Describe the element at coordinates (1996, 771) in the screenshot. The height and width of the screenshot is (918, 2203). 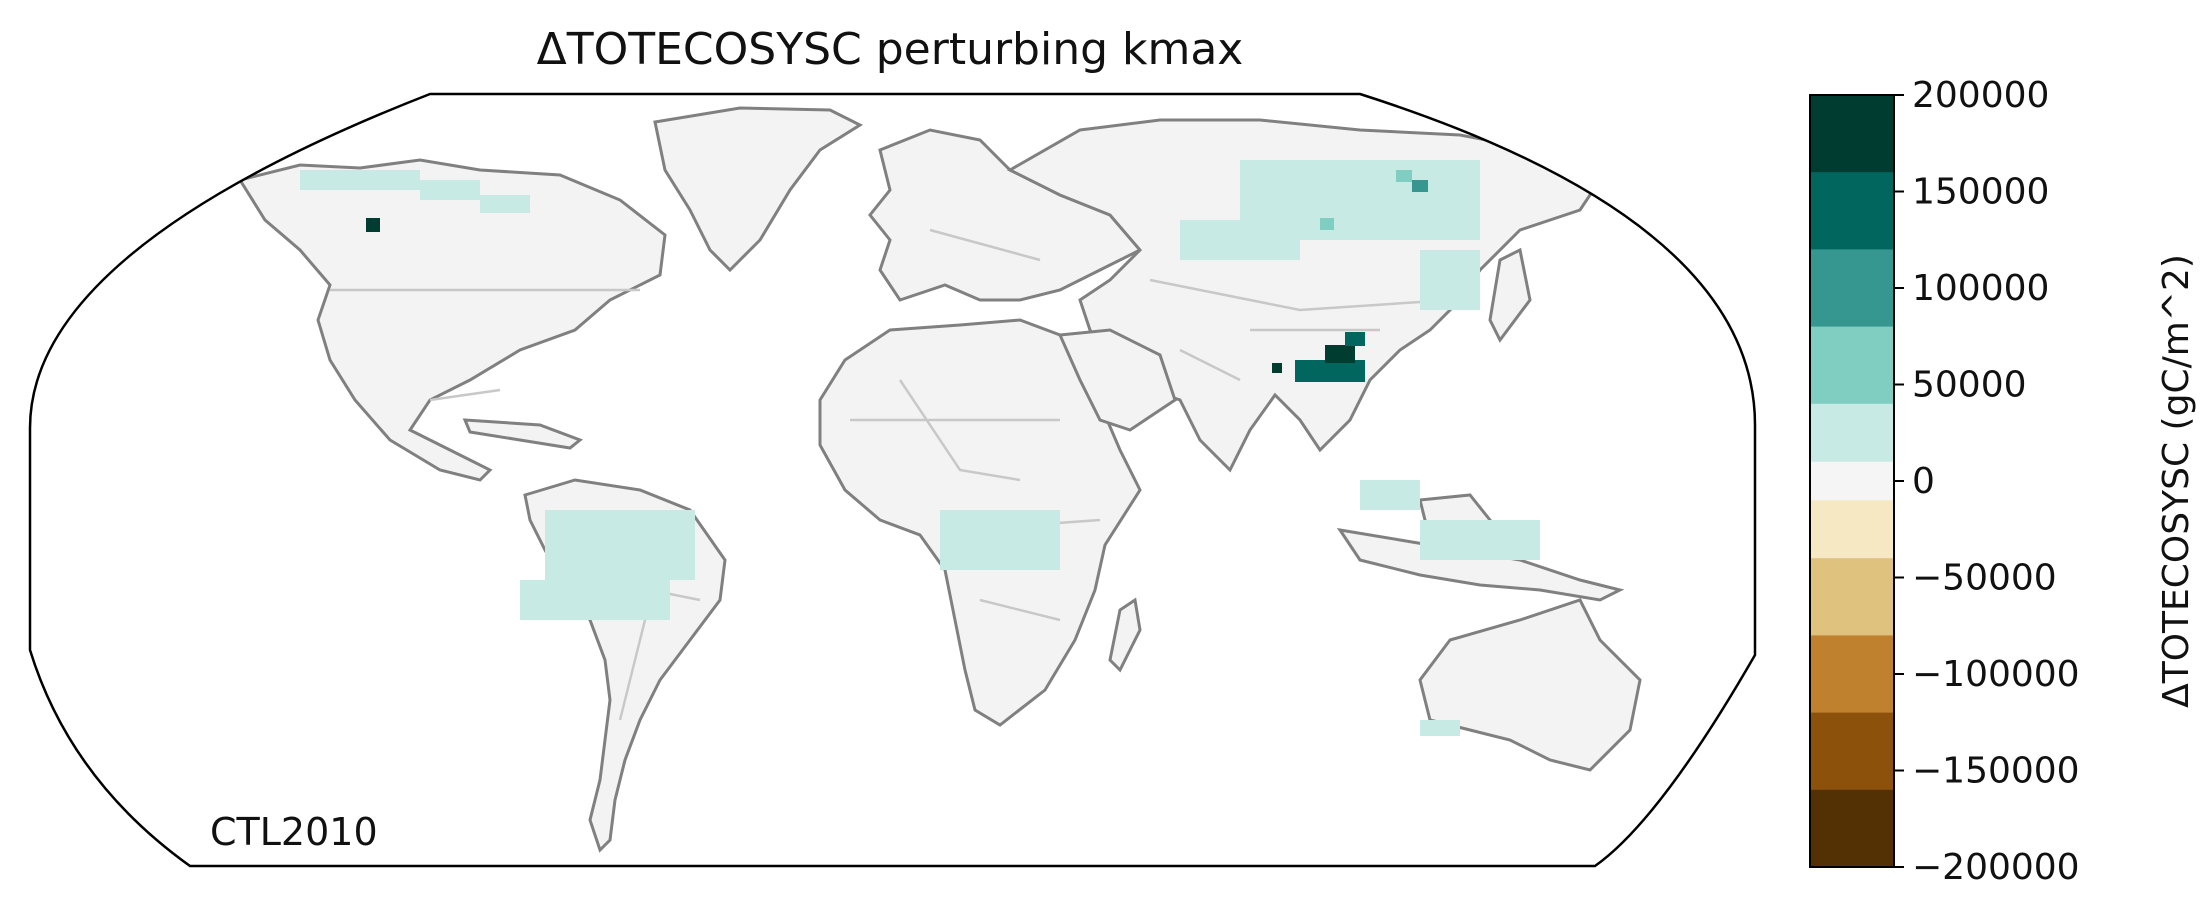
I see `colorbar-tick-label-7: −150000` at that location.